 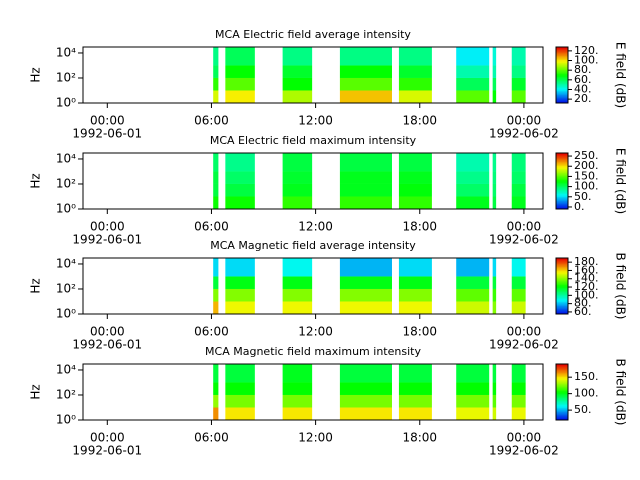 I want to click on colorbar-tick-label: 20., so click(x=583, y=98).